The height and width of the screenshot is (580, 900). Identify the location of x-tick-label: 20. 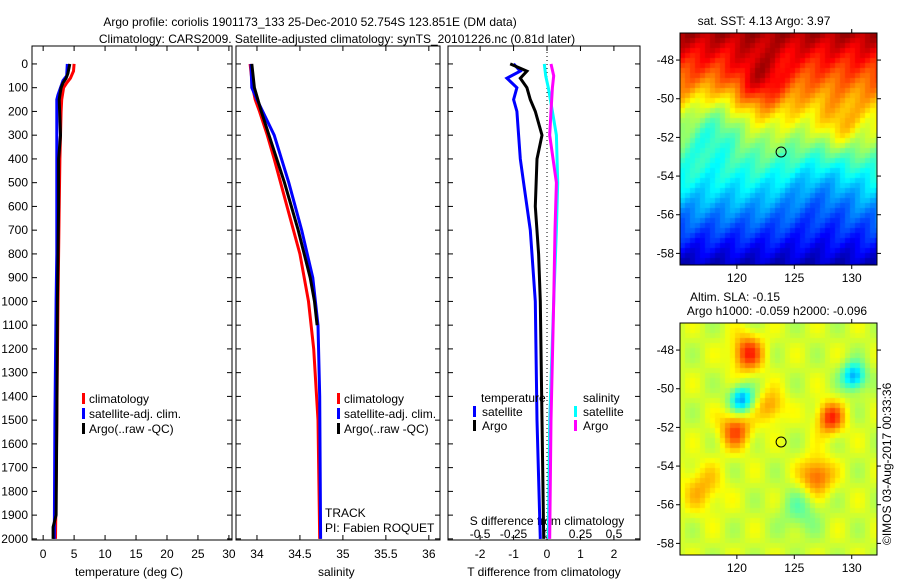
(167, 554).